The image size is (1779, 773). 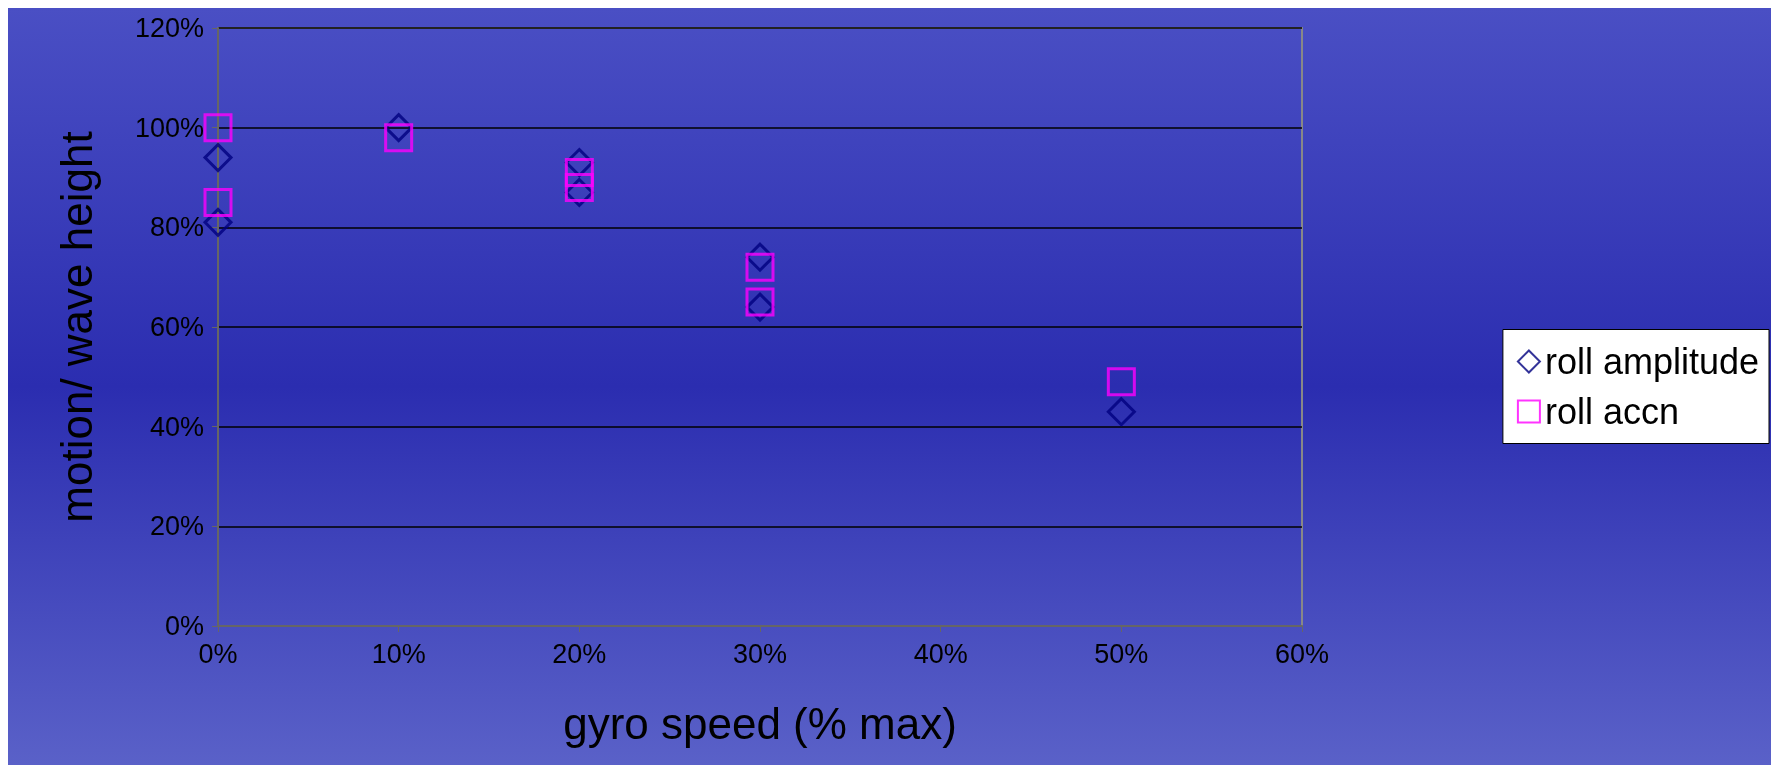 I want to click on x-tick-label: 0%, so click(x=218, y=653).